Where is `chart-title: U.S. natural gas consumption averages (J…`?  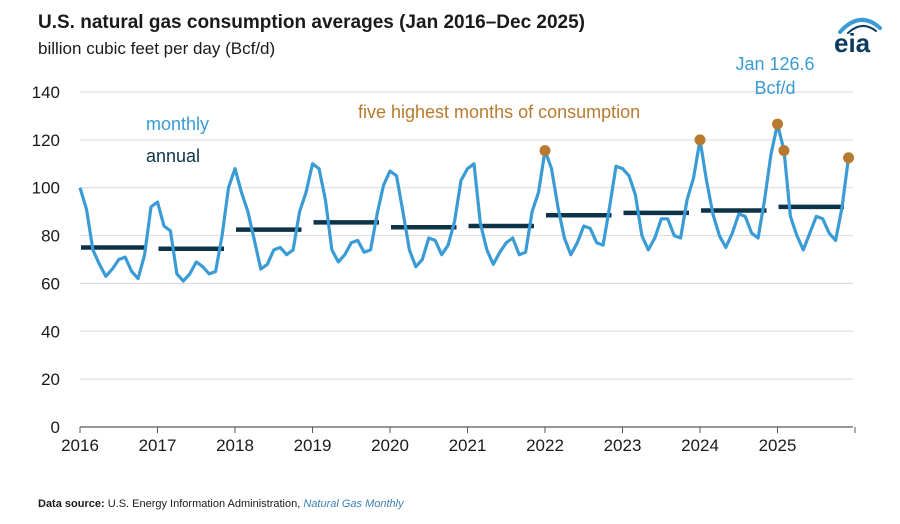
chart-title: U.S. natural gas consumption averages (J… is located at coordinates (312, 22).